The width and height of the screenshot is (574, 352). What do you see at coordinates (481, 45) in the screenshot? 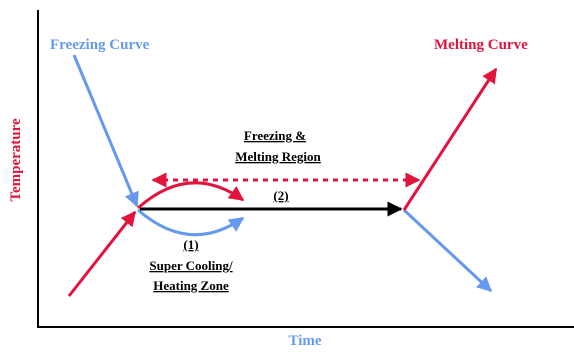
I see `melting-curve-label: Melting Curve` at bounding box center [481, 45].